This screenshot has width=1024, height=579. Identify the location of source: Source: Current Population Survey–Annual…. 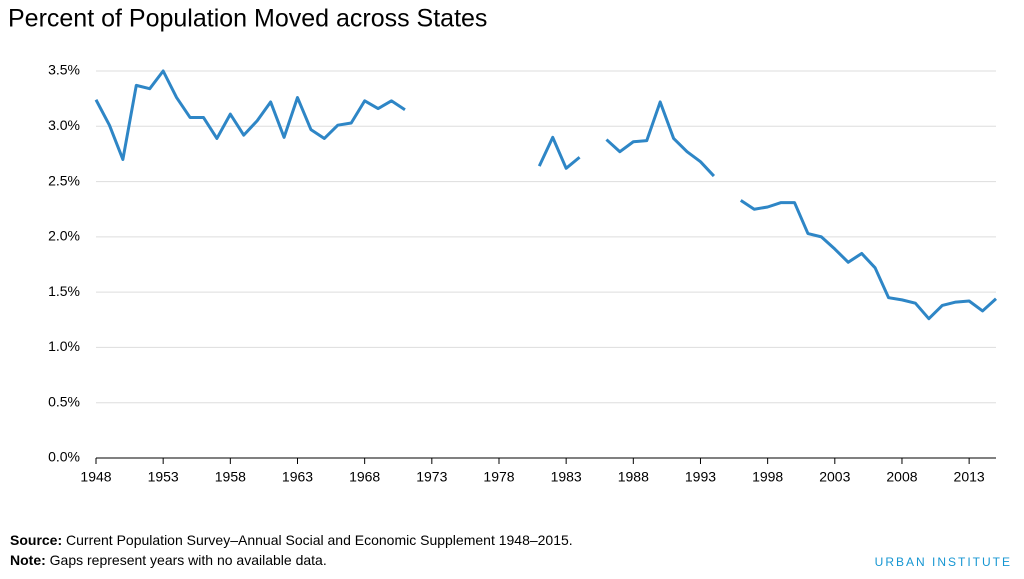
(291, 540).